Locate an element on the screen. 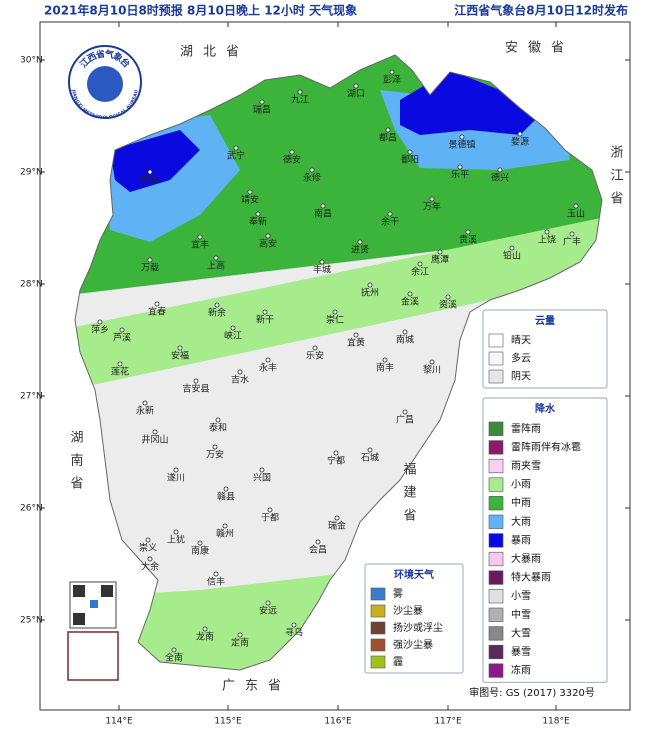 Image resolution: width=656 pixels, height=739 pixels. city-label: 崇义 is located at coordinates (148, 548).